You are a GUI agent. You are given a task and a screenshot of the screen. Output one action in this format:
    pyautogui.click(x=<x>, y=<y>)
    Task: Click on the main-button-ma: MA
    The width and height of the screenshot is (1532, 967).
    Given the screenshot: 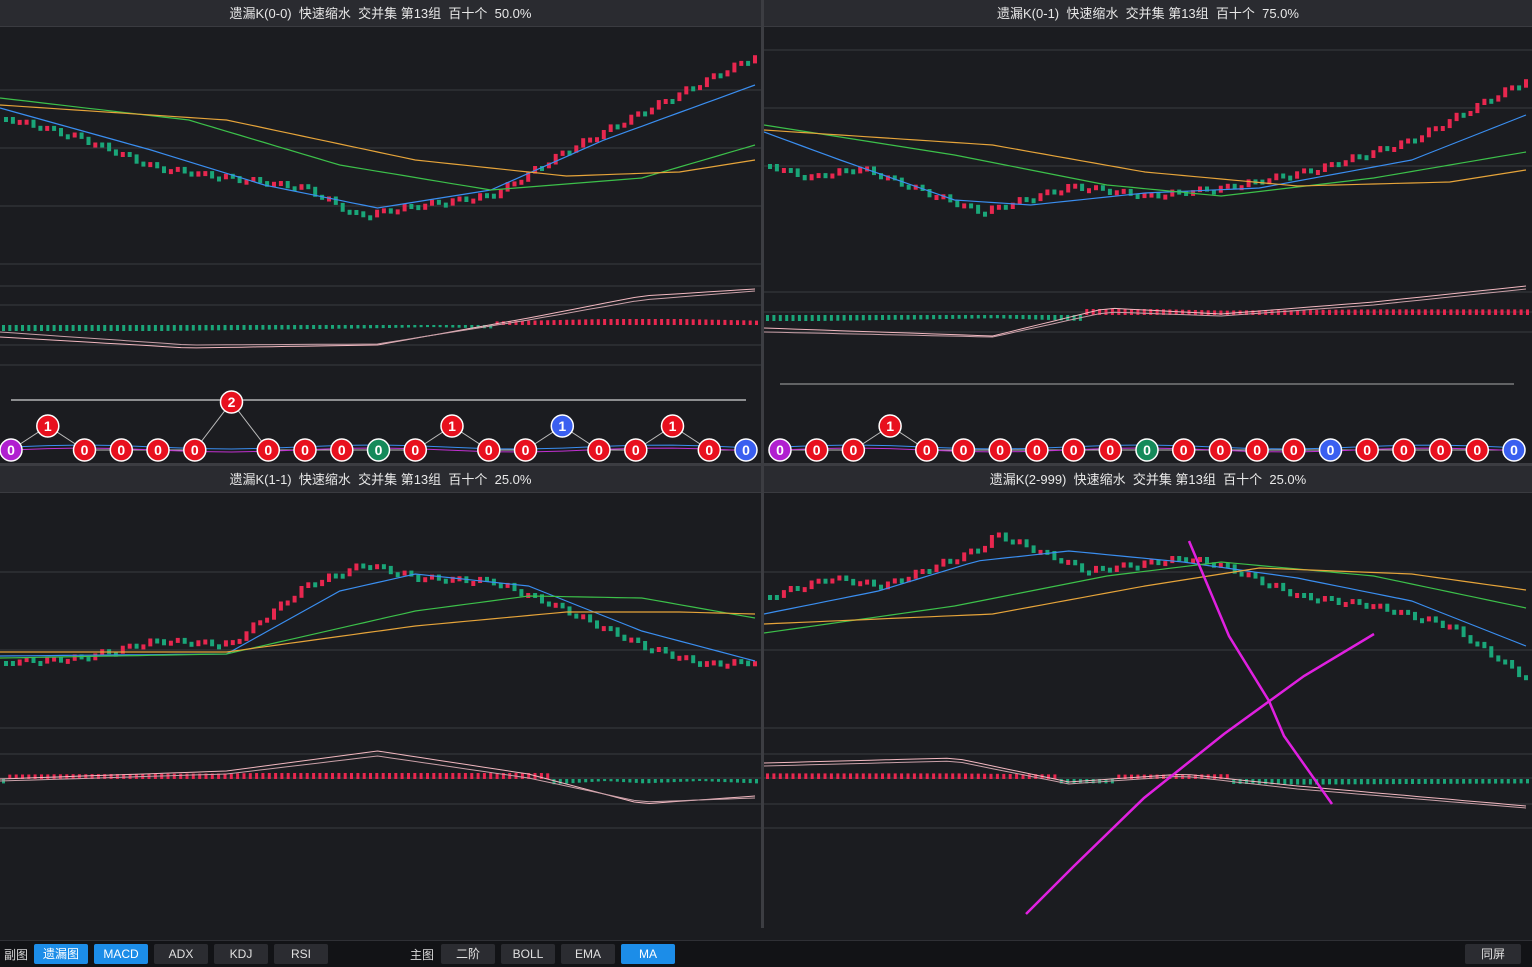 What is the action you would take?
    pyautogui.click(x=648, y=954)
    